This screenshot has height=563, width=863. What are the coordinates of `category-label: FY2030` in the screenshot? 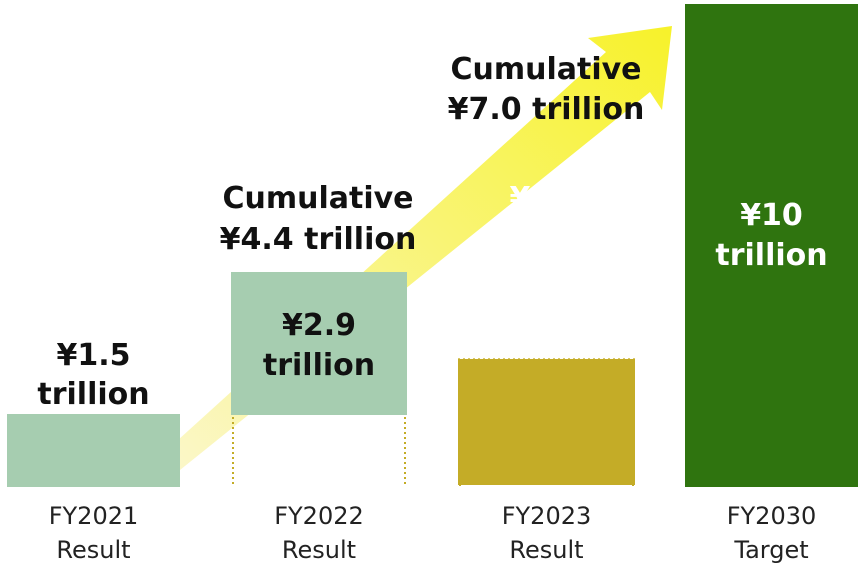 It's located at (772, 516).